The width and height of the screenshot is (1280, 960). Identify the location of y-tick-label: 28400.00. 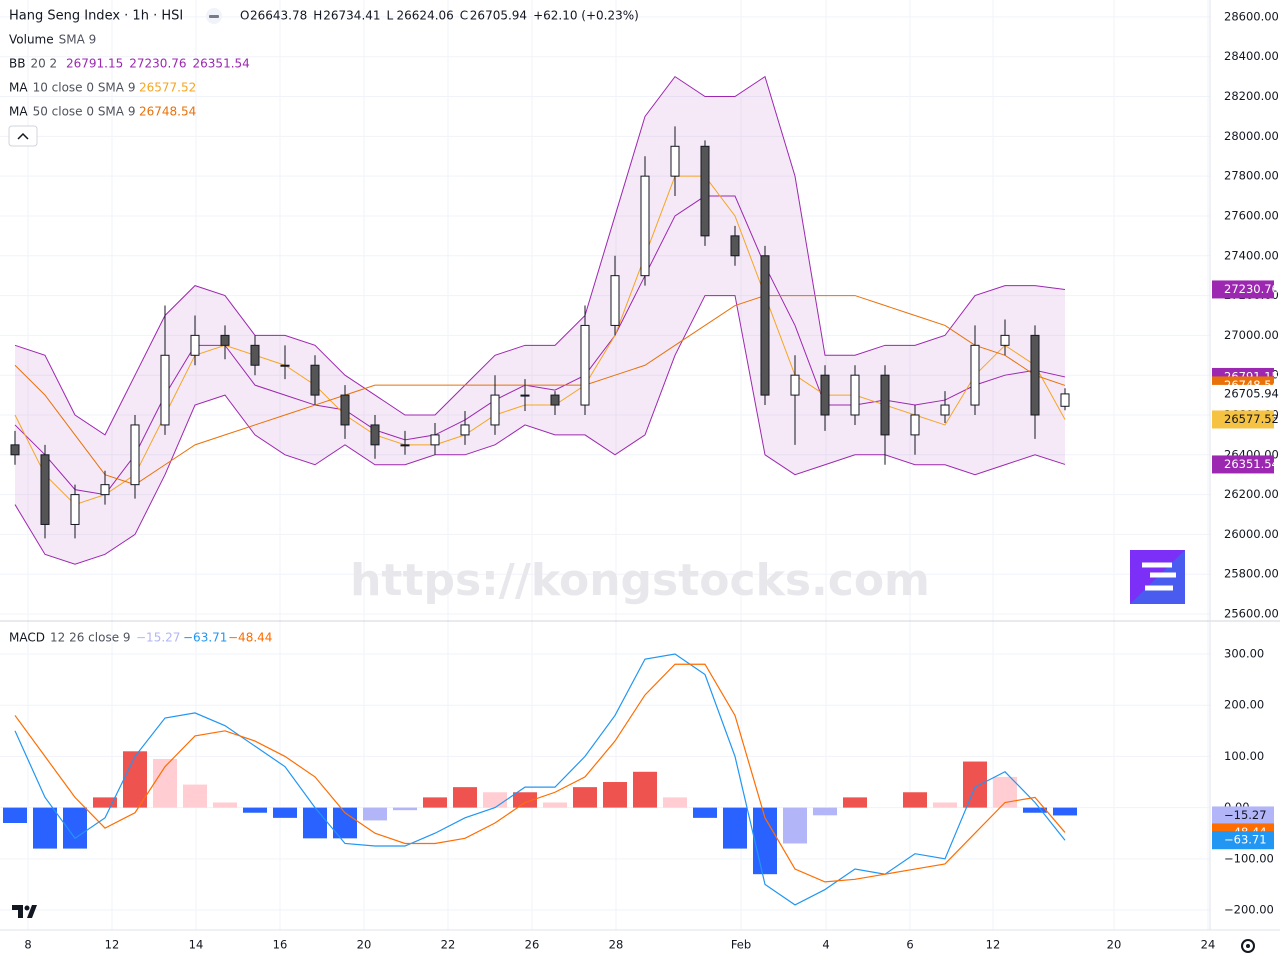
(1251, 56).